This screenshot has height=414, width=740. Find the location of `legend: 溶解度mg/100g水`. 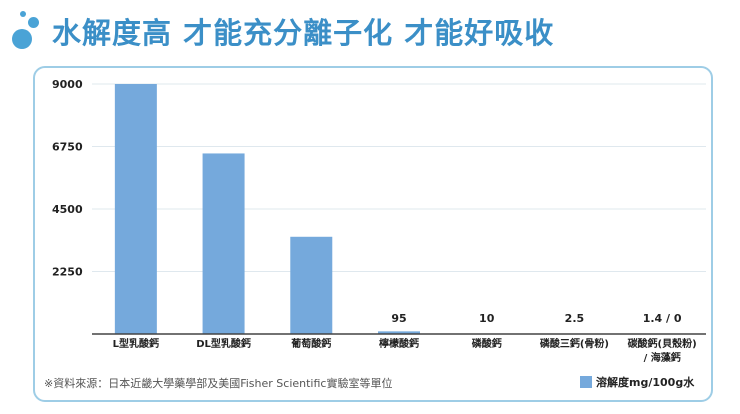

legend: 溶解度mg/100g水 is located at coordinates (637, 382).